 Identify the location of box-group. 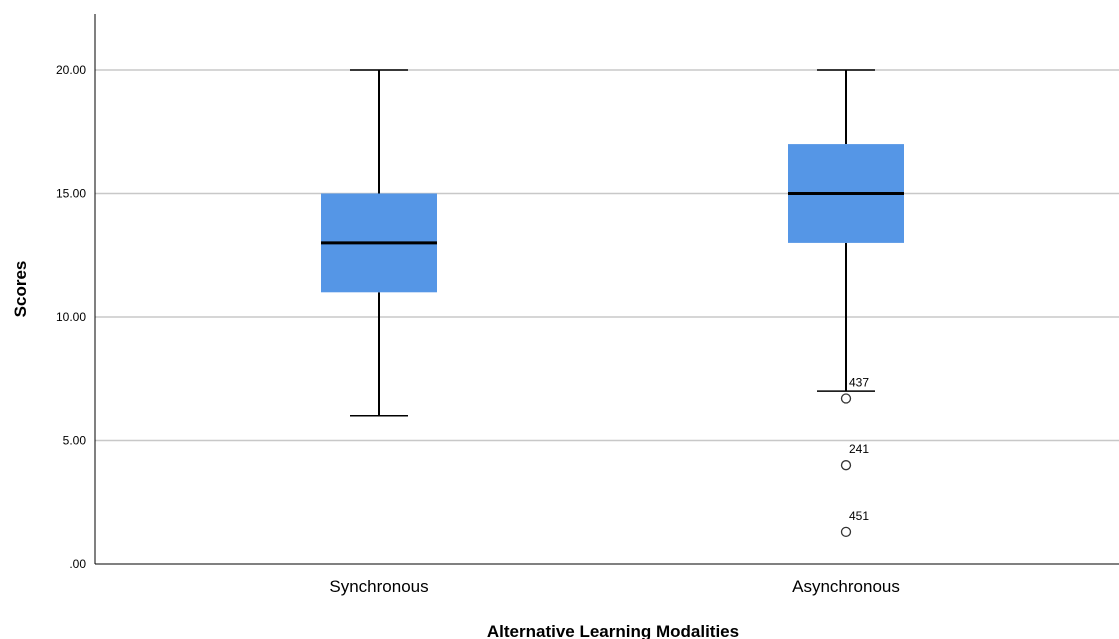
(379, 243).